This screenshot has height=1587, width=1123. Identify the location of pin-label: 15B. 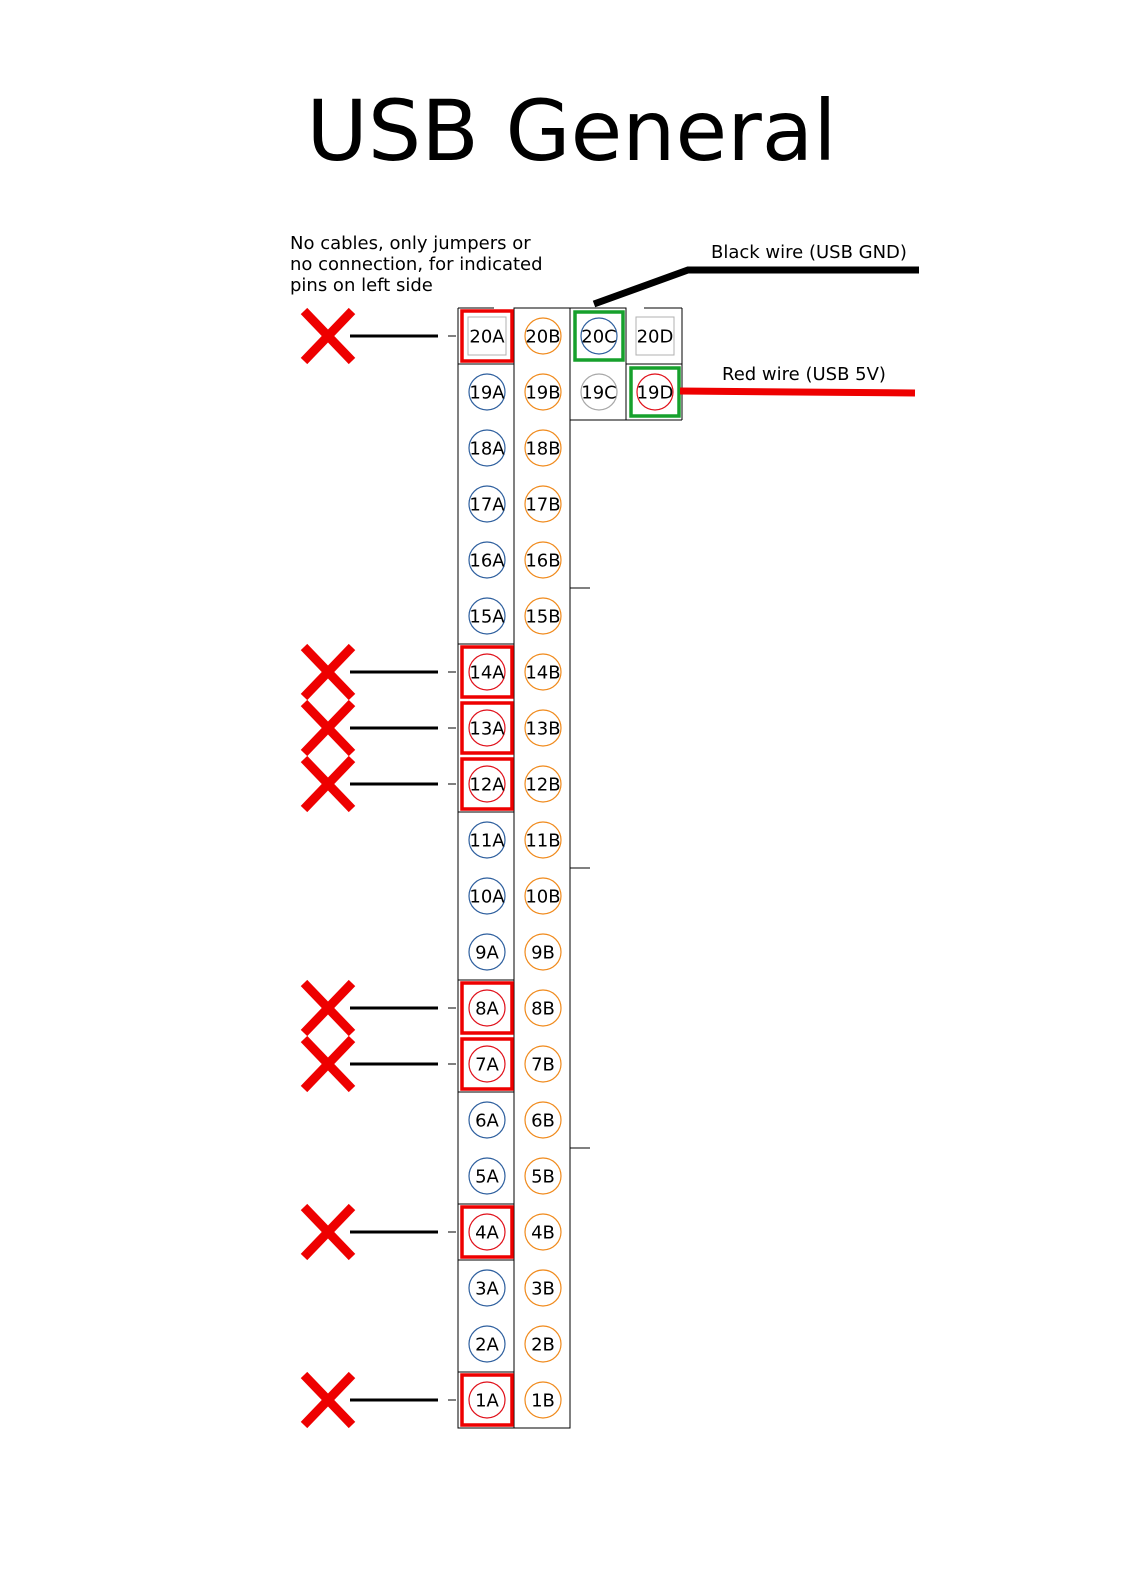
(542, 617).